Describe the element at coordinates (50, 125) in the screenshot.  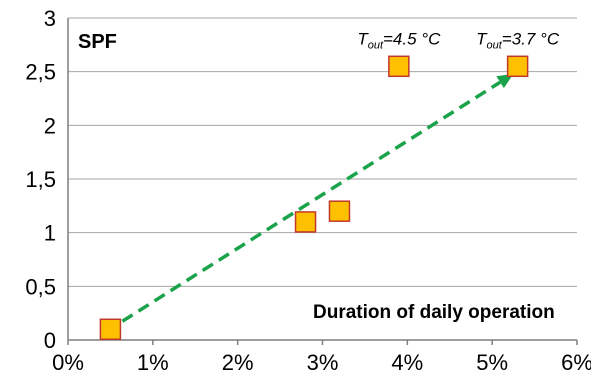
I see `y-tick-label: 2` at that location.